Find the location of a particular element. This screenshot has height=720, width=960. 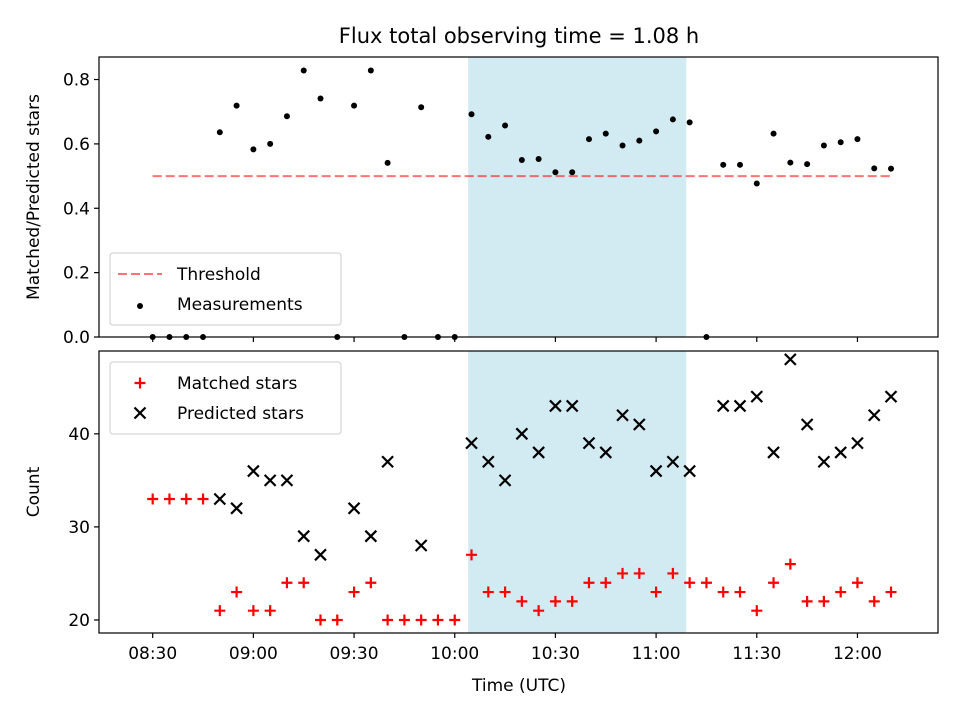

x-axis-label: Time (UTC) is located at coordinates (518, 686).